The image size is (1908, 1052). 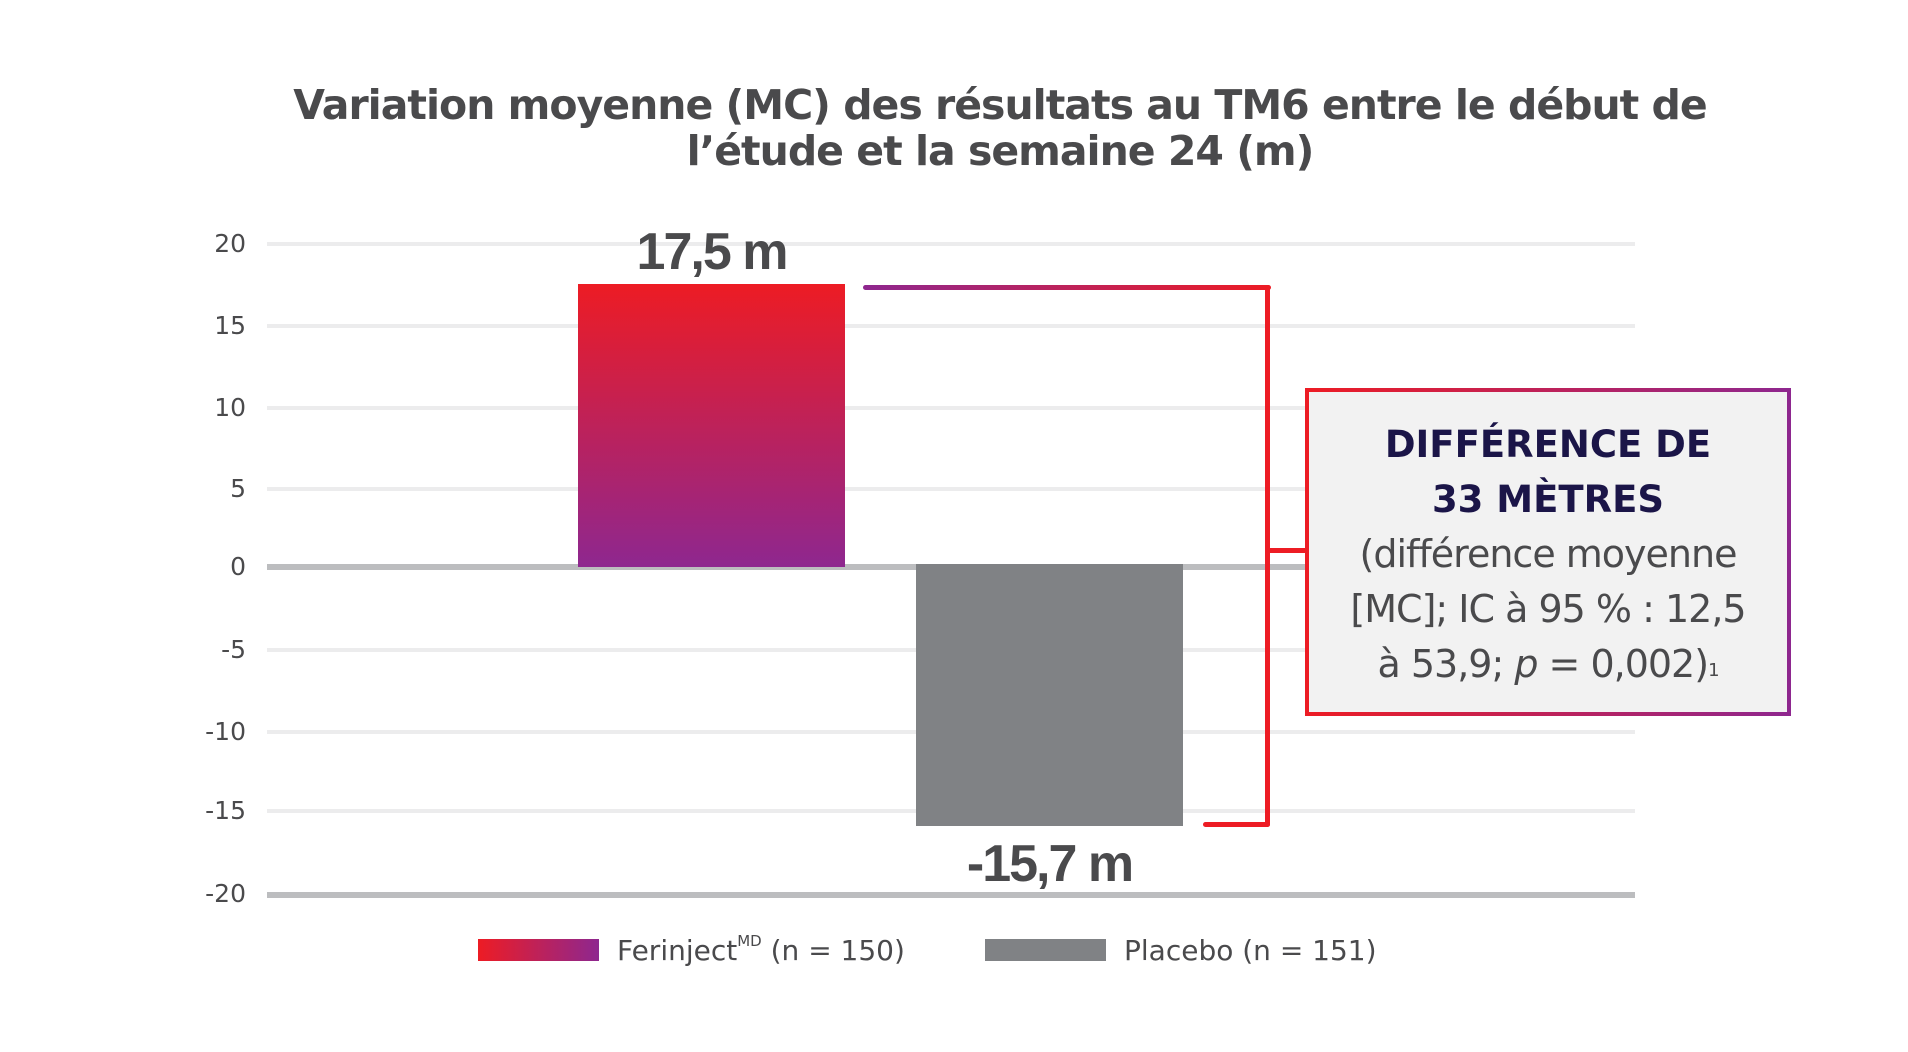 What do you see at coordinates (1713, 670) in the screenshot?
I see `callout-footnote-ref: 1` at bounding box center [1713, 670].